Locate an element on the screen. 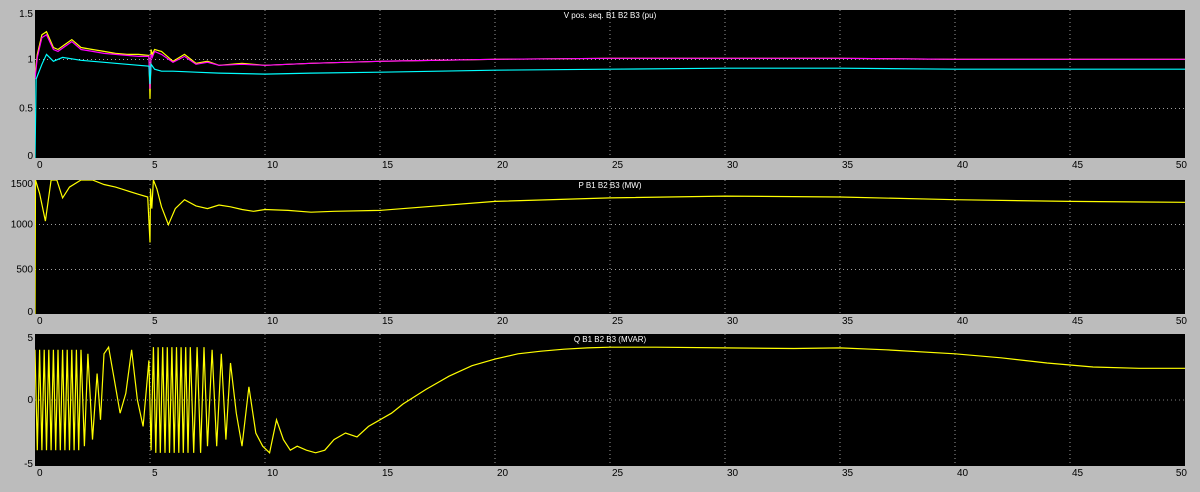 This screenshot has width=1200, height=492. y-tick-label: 1000 is located at coordinates (22, 225).